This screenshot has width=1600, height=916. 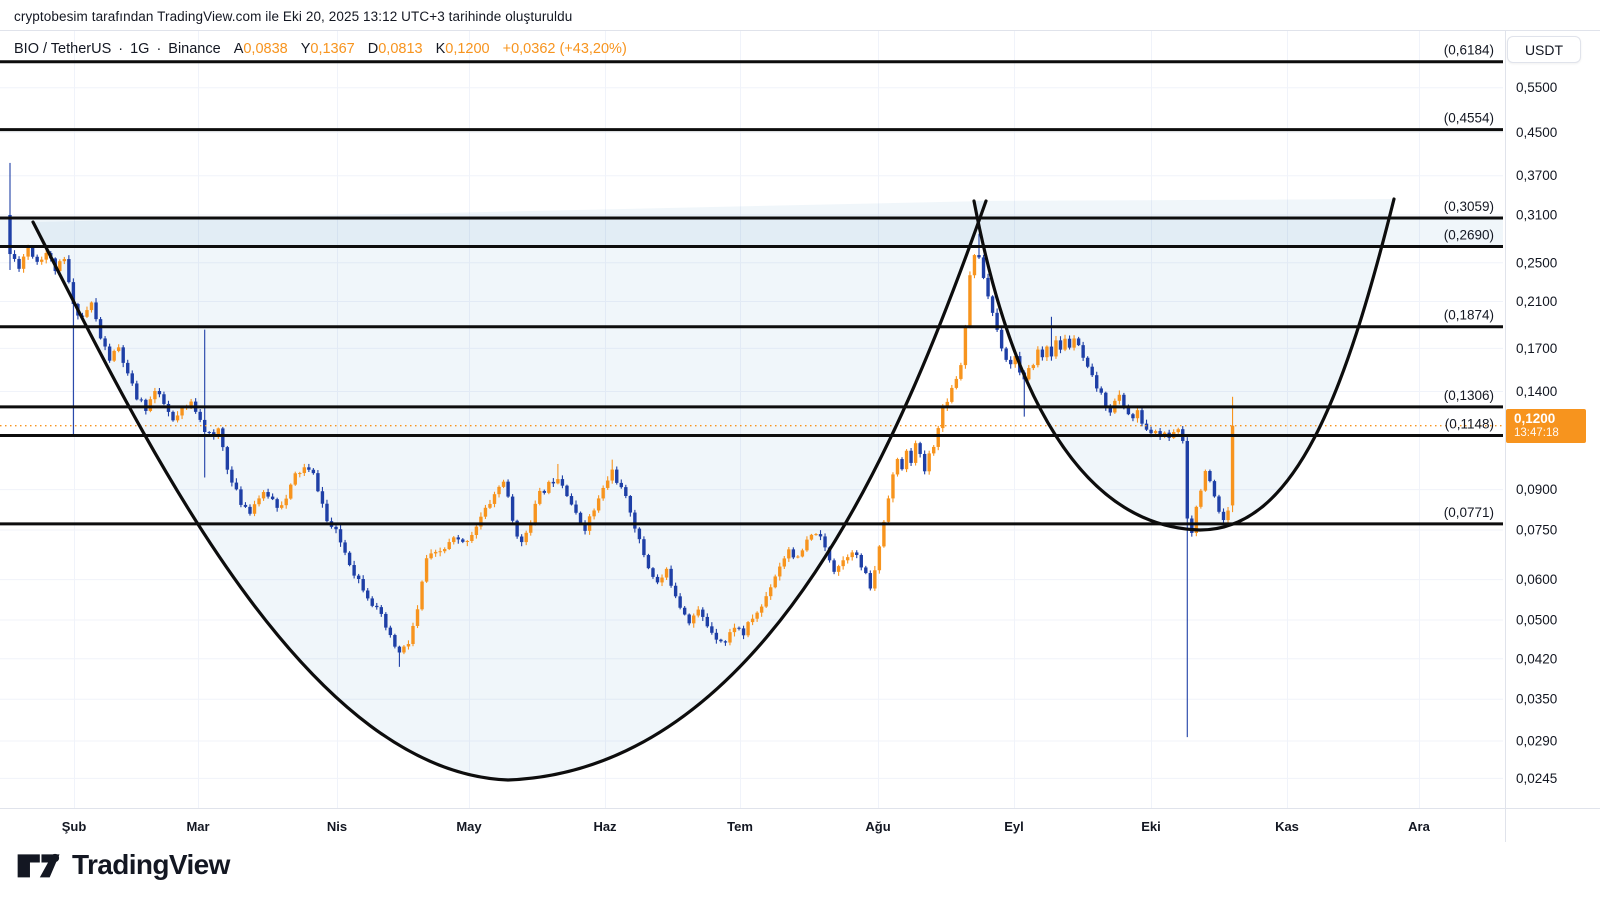 What do you see at coordinates (740, 826) in the screenshot?
I see `month-label: Tem` at bounding box center [740, 826].